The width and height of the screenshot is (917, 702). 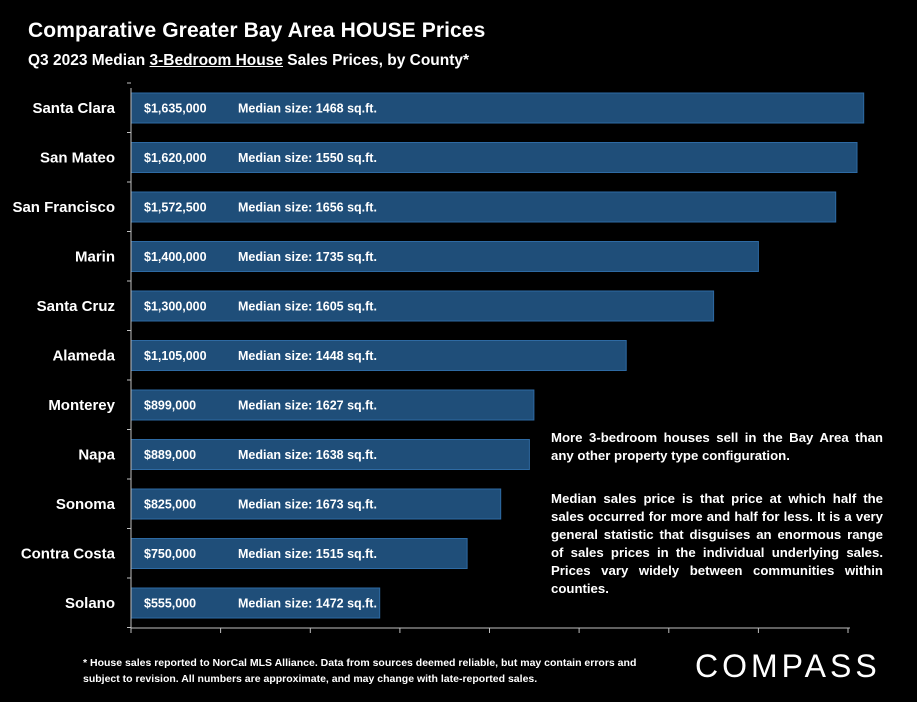 What do you see at coordinates (175, 307) in the screenshot?
I see `value-label: $1,300,000` at bounding box center [175, 307].